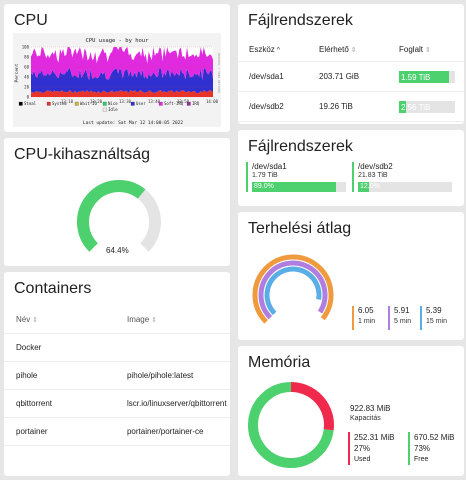 The height and width of the screenshot is (480, 466). Describe the element at coordinates (278, 50) in the screenshot. I see `sort-asc-icon: ^` at that location.